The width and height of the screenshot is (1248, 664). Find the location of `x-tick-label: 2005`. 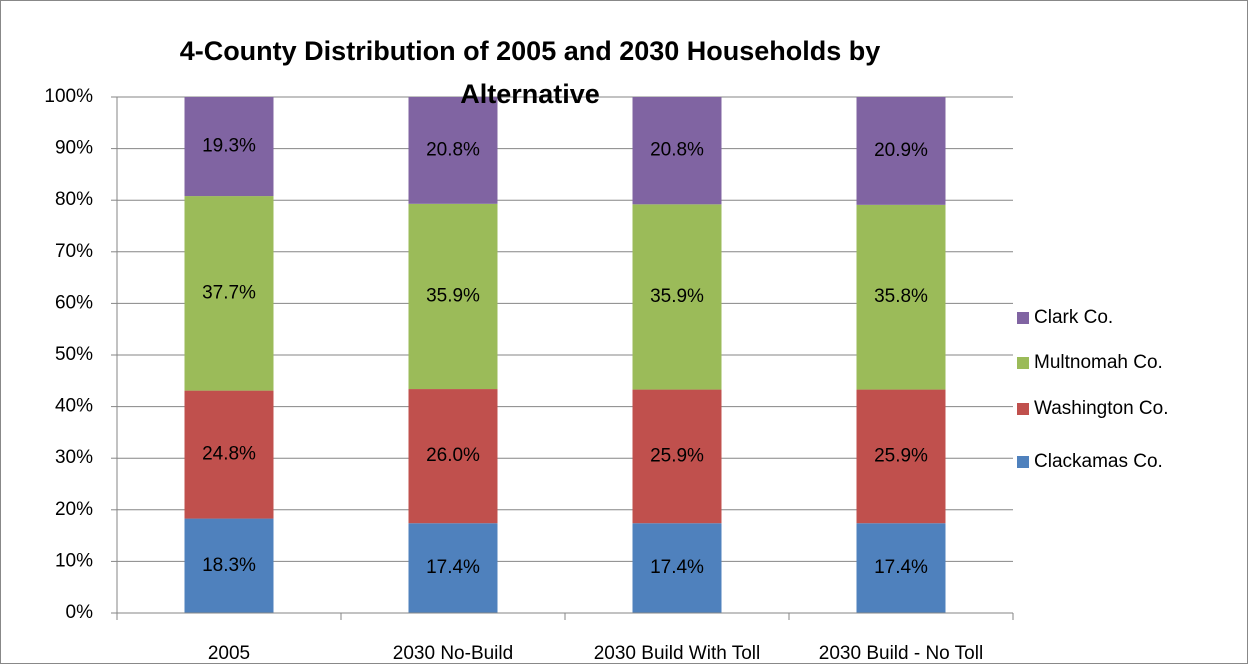

x-tick-label: 2005 is located at coordinates (229, 653).